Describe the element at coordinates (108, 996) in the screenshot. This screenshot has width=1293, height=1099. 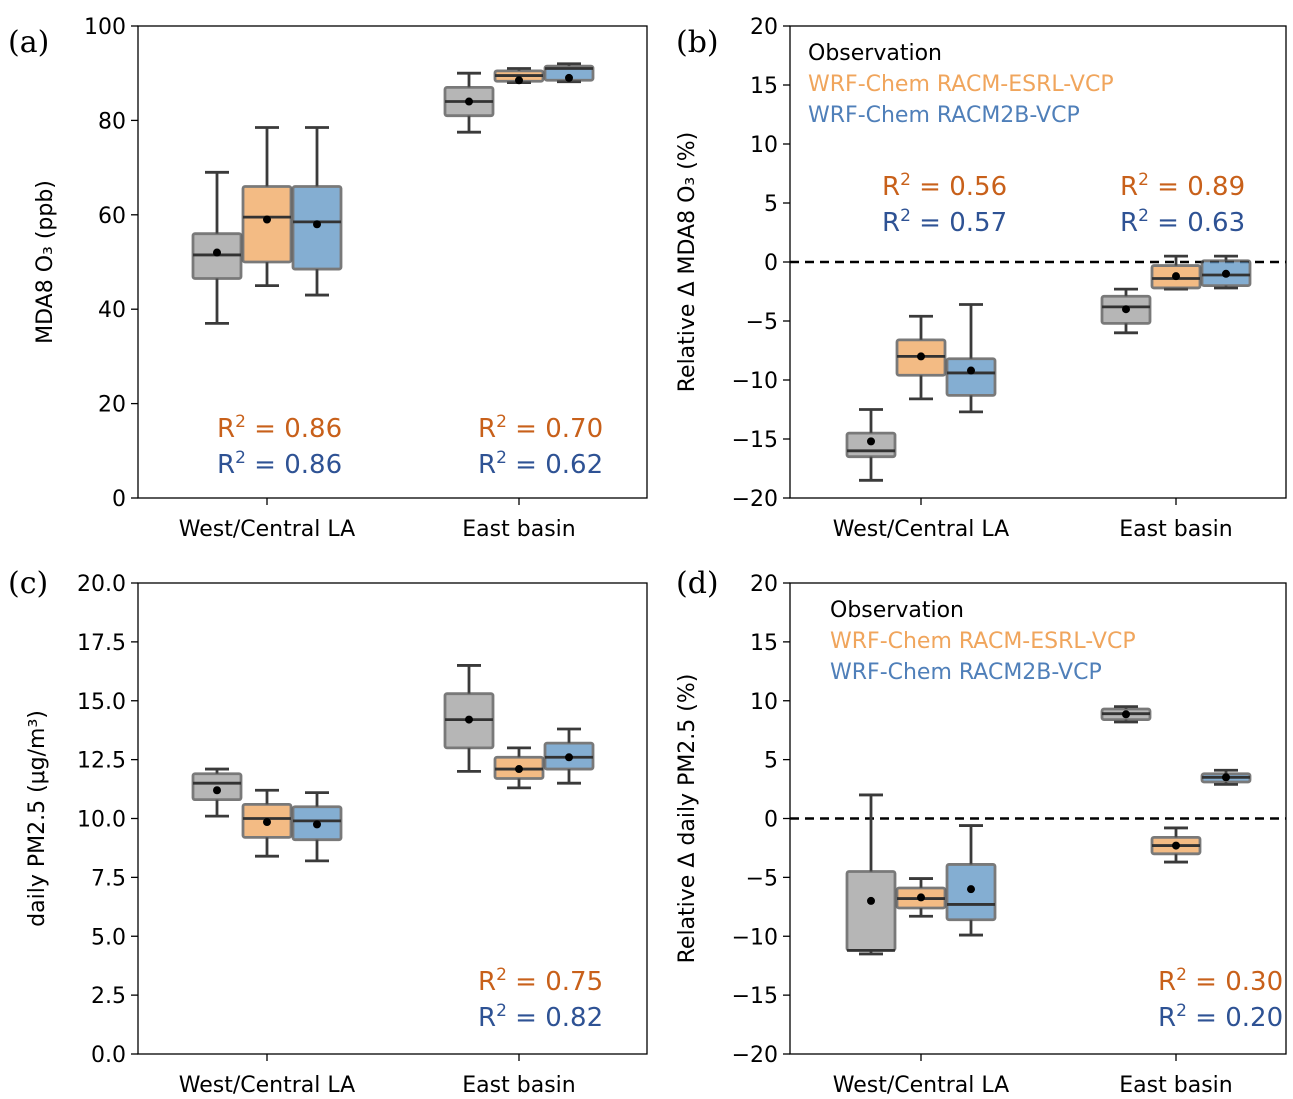
I see `y-tick-label: 2.5` at that location.